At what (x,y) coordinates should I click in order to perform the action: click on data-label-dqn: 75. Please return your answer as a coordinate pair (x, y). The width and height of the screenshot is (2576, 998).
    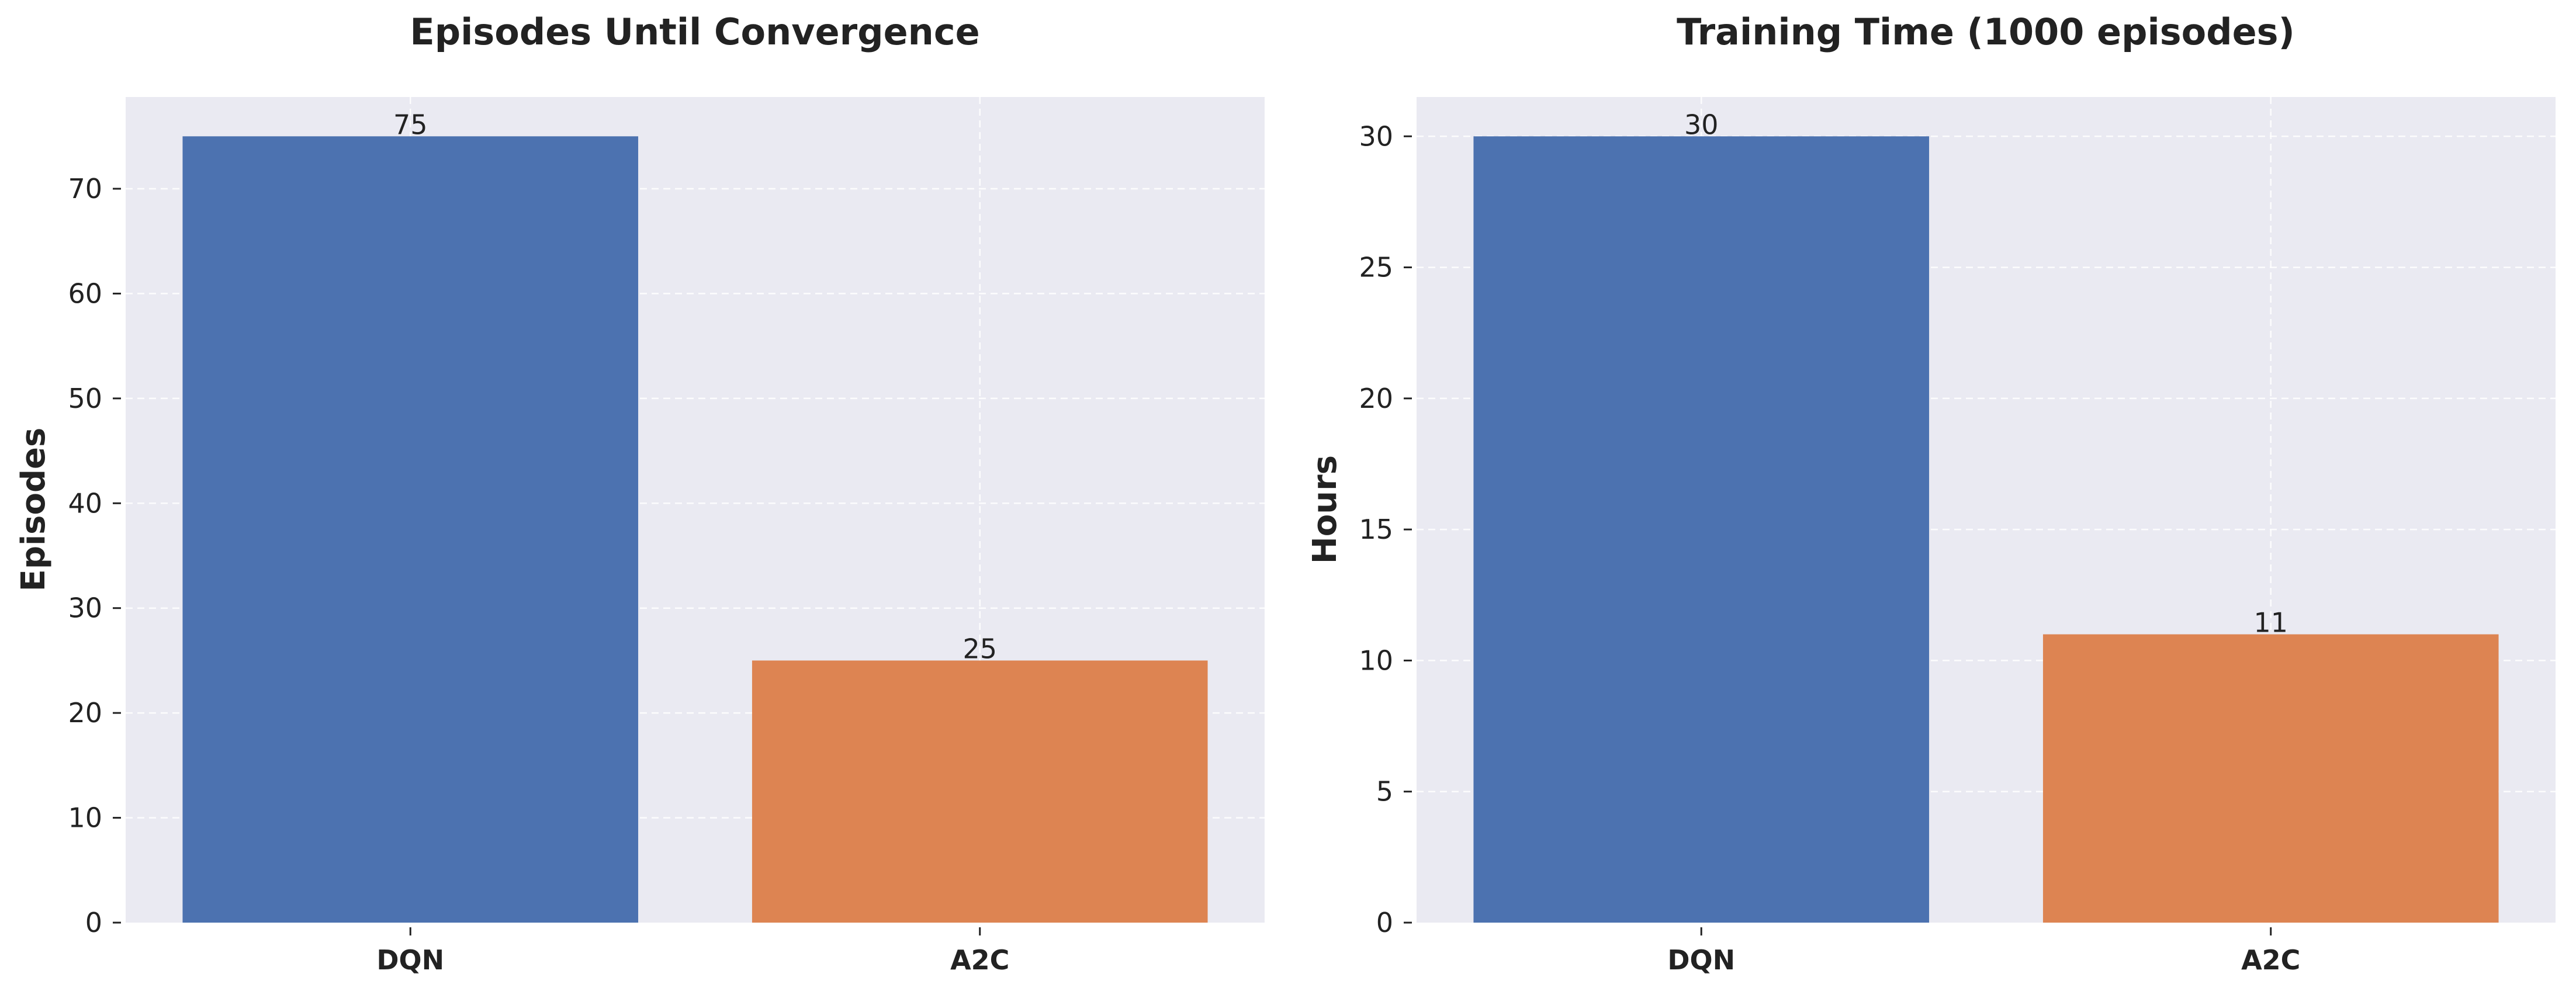
    Looking at the image, I should click on (411, 124).